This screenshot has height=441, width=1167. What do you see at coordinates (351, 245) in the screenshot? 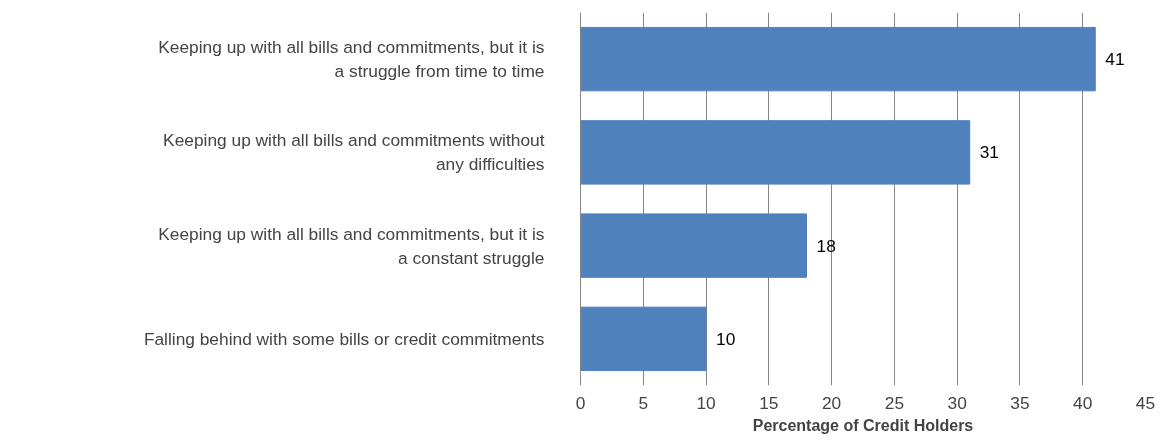
I see `y-tick-label: Keeping up with all bills and commitments, but it is a constant struggle` at bounding box center [351, 245].